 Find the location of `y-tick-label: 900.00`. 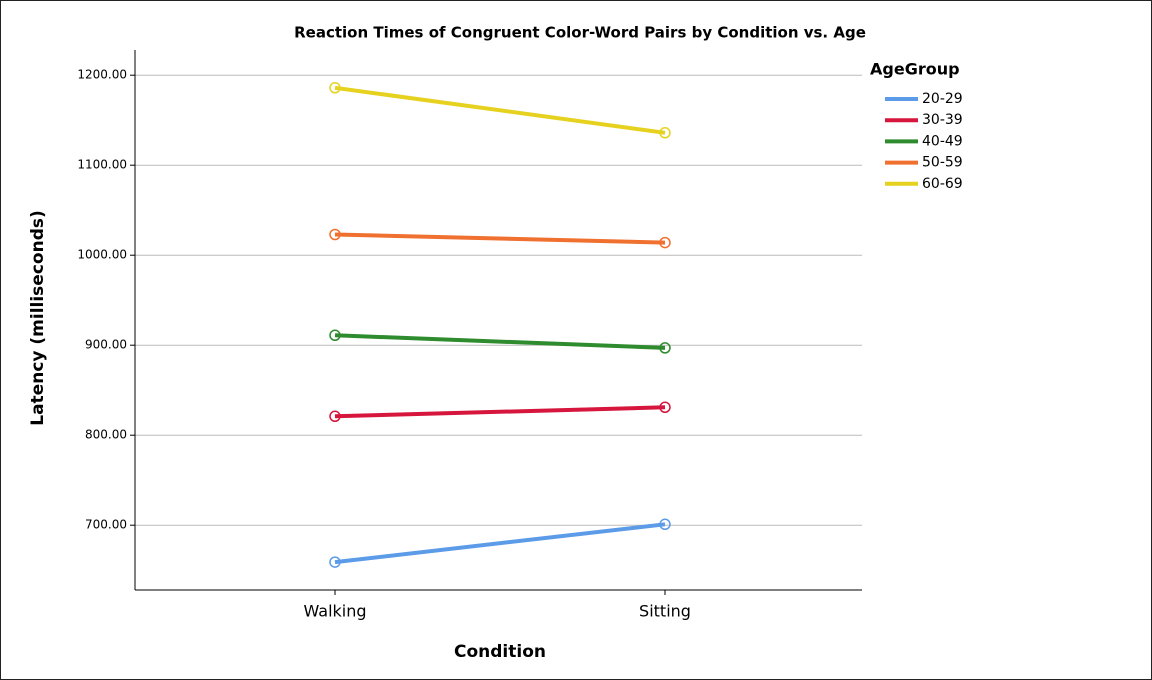

y-tick-label: 900.00 is located at coordinates (106, 345).